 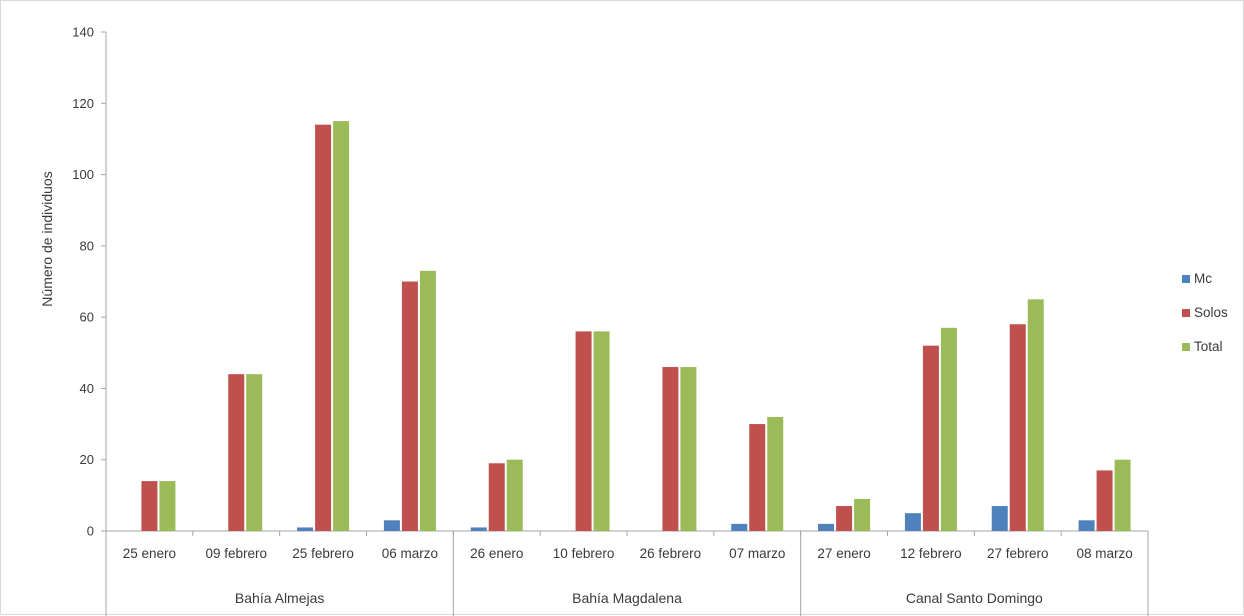 I want to click on x-category-label: 27 febrero, so click(x=1018, y=553).